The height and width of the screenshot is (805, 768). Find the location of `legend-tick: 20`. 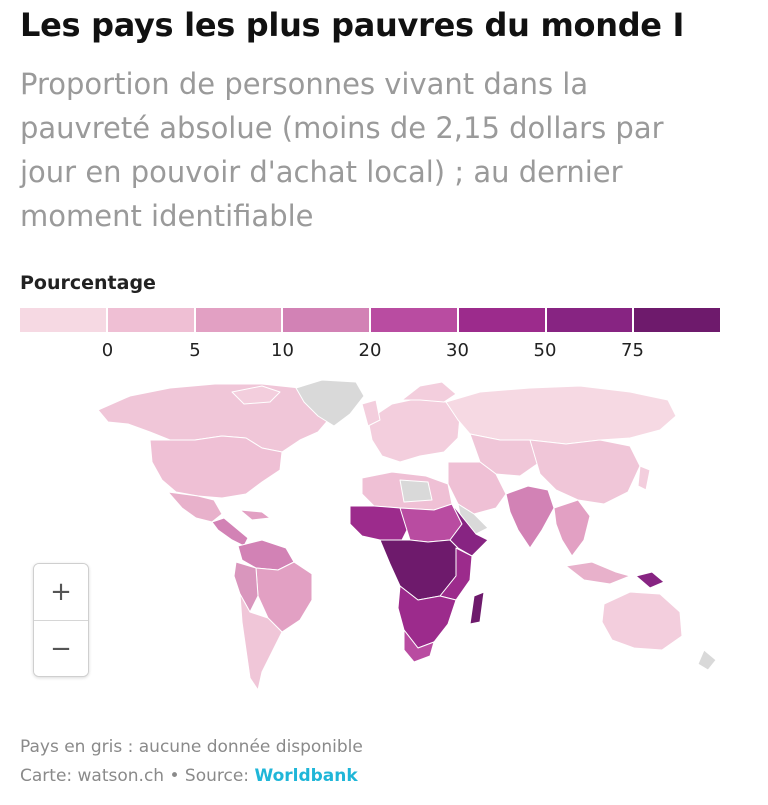

legend-tick: 20 is located at coordinates (370, 350).